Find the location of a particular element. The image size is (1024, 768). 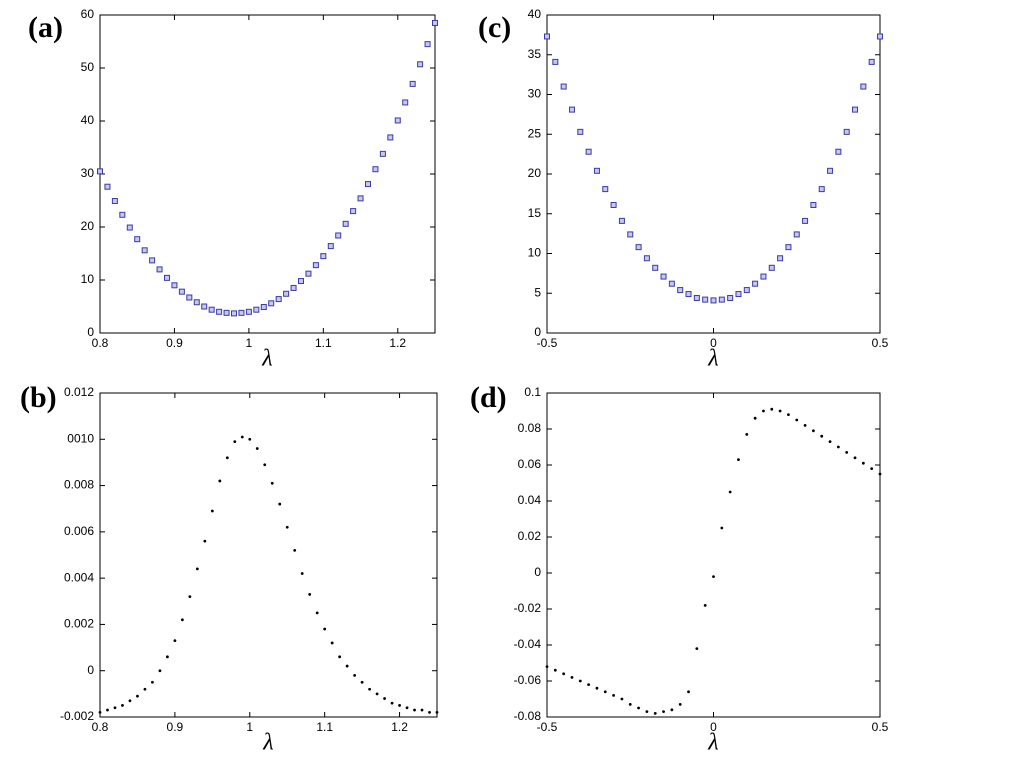

x-tick-label: 1.2 is located at coordinates (399, 727).